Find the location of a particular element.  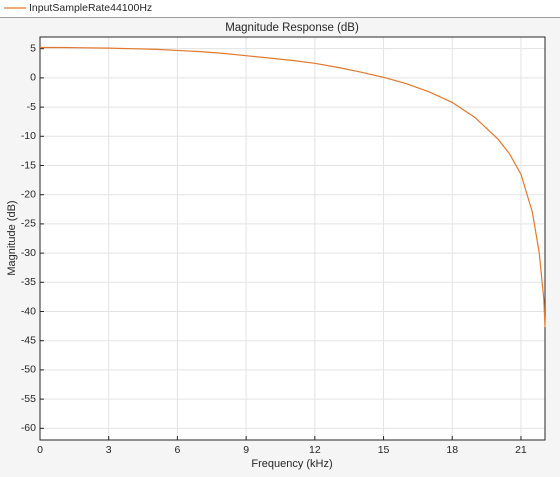

x-tick-label: 12 is located at coordinates (315, 450).